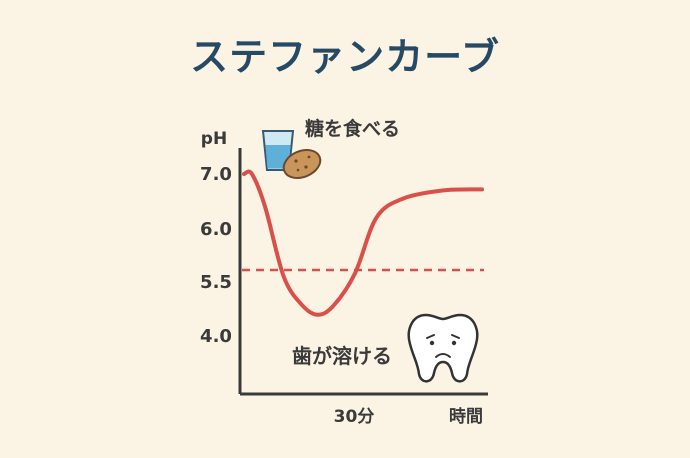 This screenshot has width=690, height=458. Describe the element at coordinates (216, 174) in the screenshot. I see `y-tick-label: 7.0` at that location.